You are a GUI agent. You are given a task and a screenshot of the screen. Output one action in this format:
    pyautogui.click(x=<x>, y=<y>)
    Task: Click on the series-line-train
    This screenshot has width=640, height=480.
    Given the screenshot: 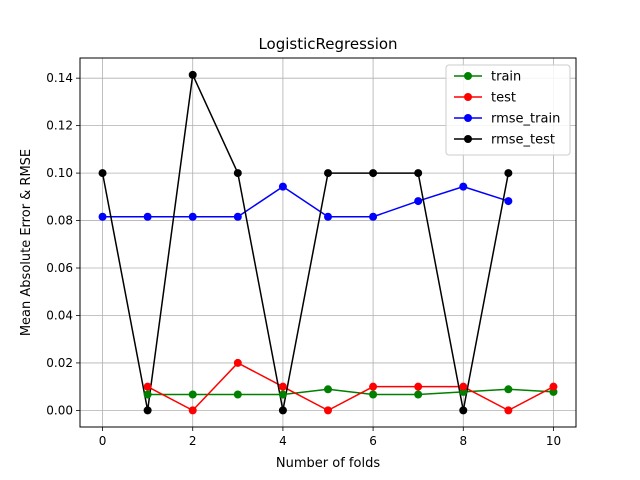 What is the action you would take?
    pyautogui.click(x=350, y=392)
    